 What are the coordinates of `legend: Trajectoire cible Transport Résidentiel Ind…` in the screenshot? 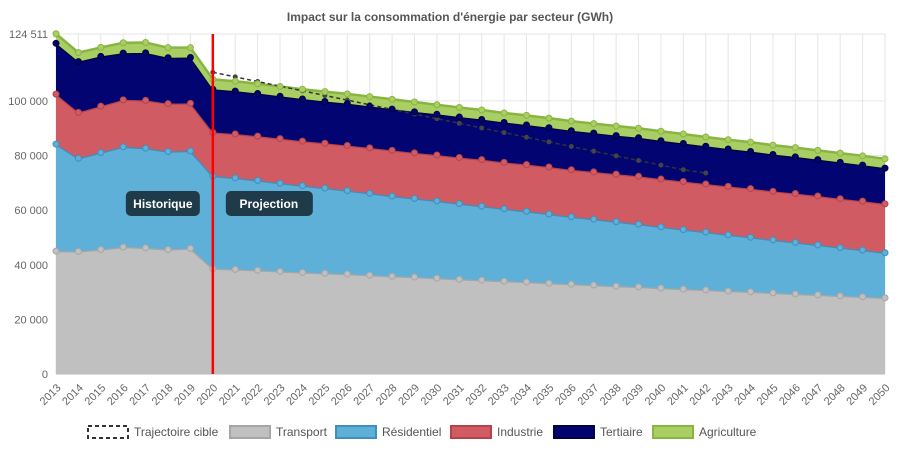 It's located at (422, 432).